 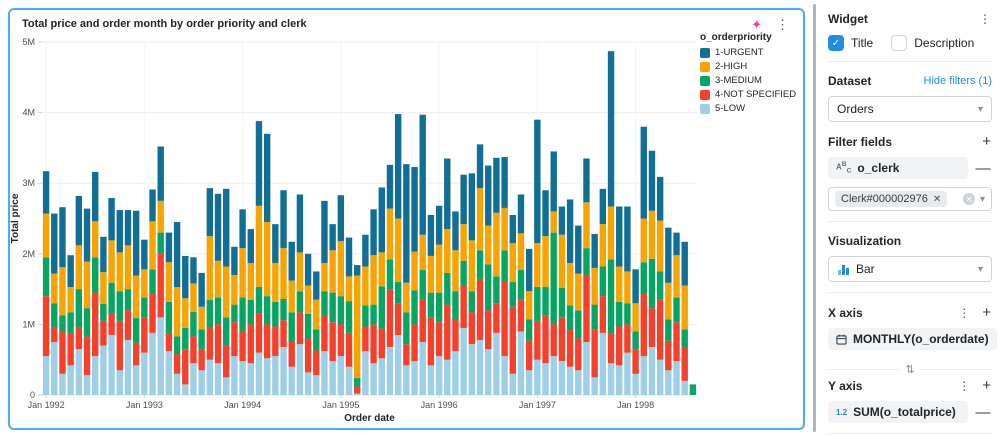 What do you see at coordinates (985, 19) in the screenshot?
I see `widget-menu-kebab-icon: ⋮` at bounding box center [985, 19].